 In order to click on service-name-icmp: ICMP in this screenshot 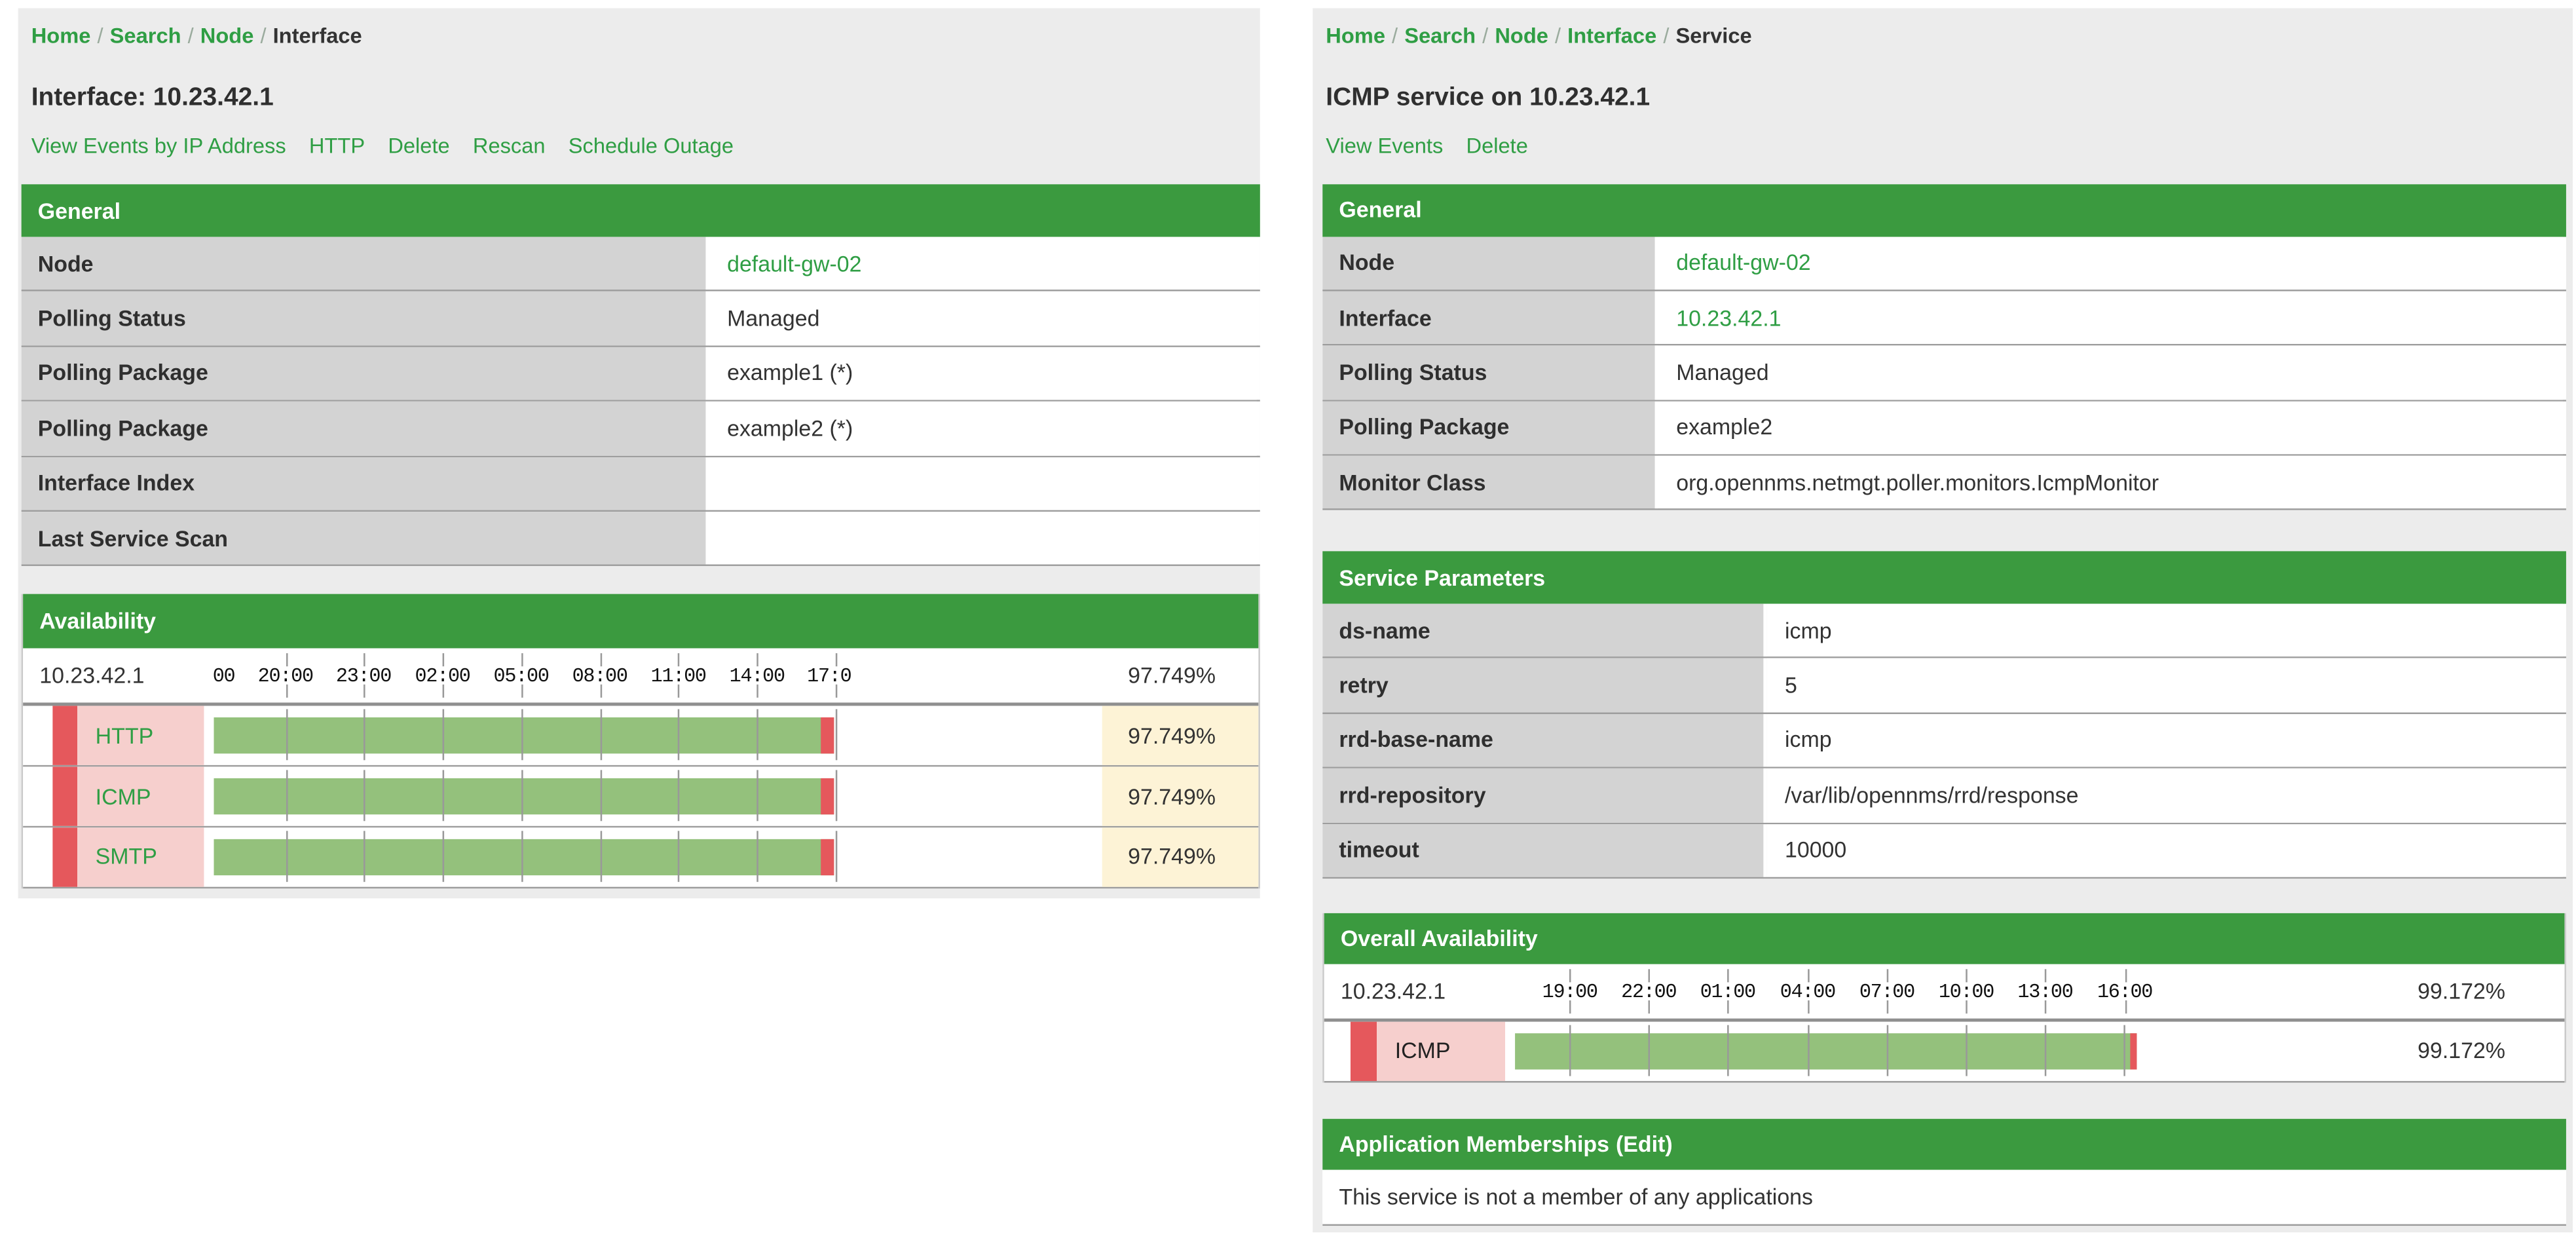, I will do `click(1422, 1051)`.